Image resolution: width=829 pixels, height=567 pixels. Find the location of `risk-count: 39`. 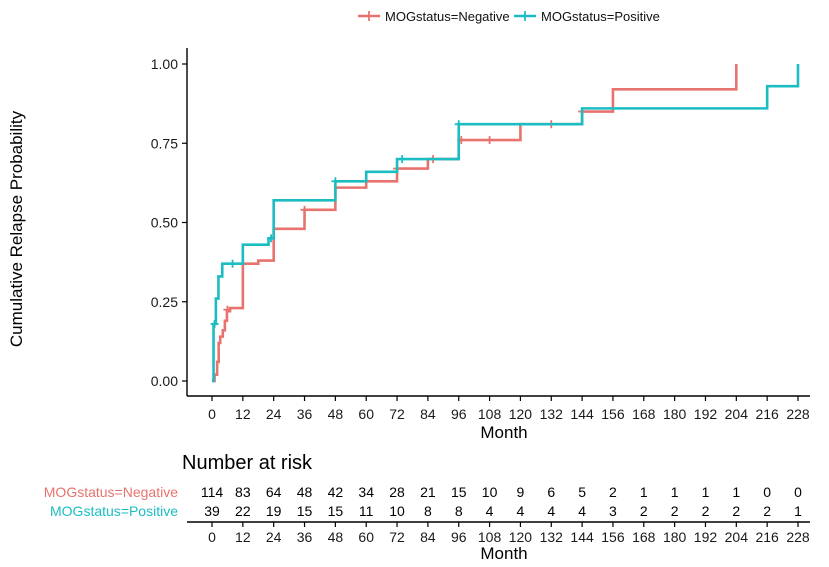

risk-count: 39 is located at coordinates (212, 511).